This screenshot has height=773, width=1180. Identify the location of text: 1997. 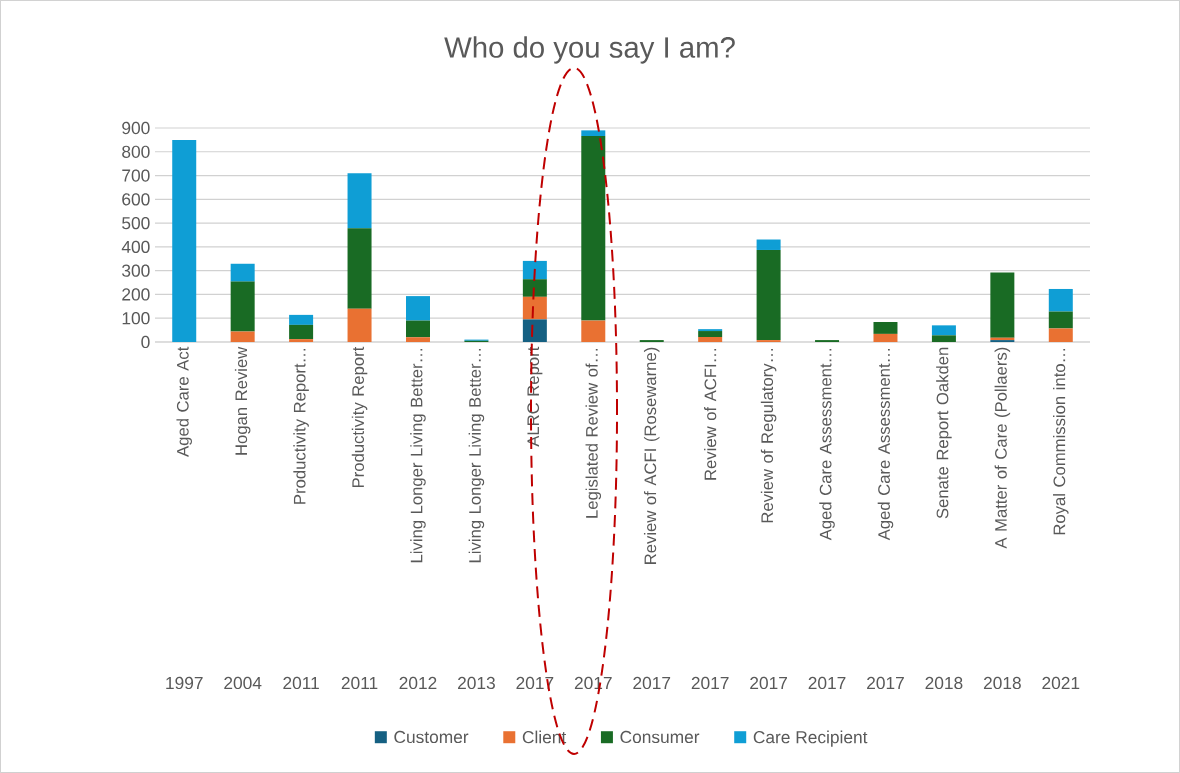
(184, 683).